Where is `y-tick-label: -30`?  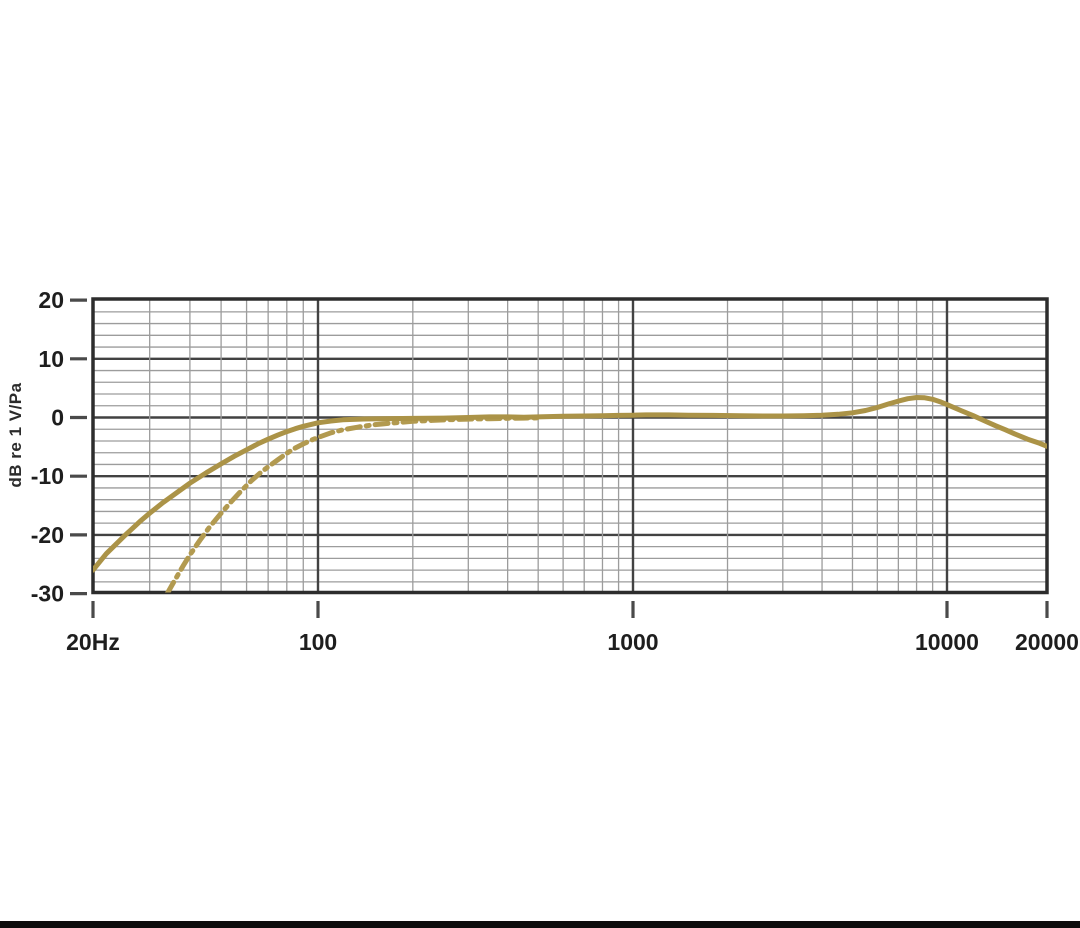 y-tick-label: -30 is located at coordinates (47, 594).